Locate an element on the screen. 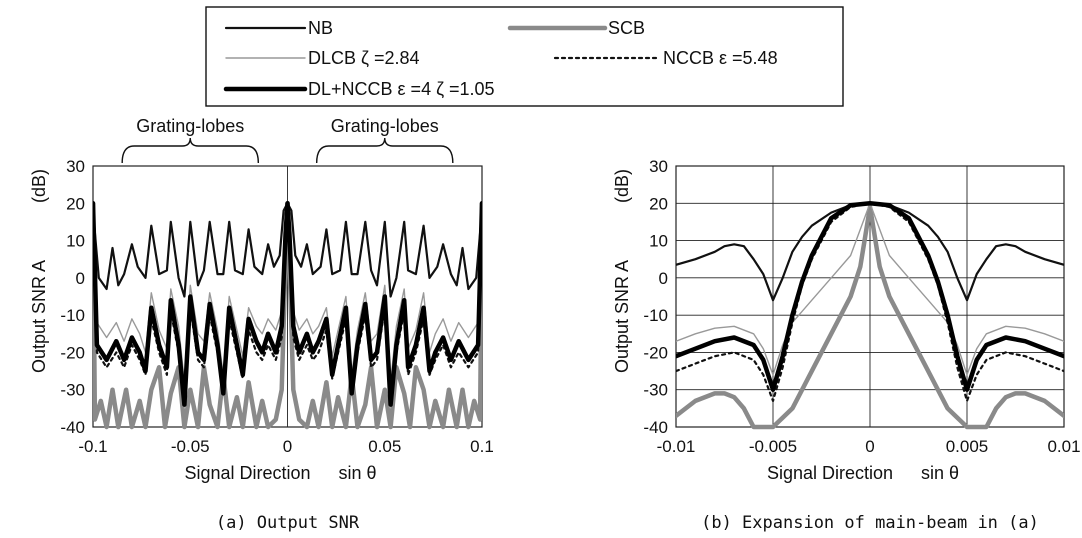 This screenshot has width=1082, height=538. x-tick-label: -0.05 is located at coordinates (190, 446).